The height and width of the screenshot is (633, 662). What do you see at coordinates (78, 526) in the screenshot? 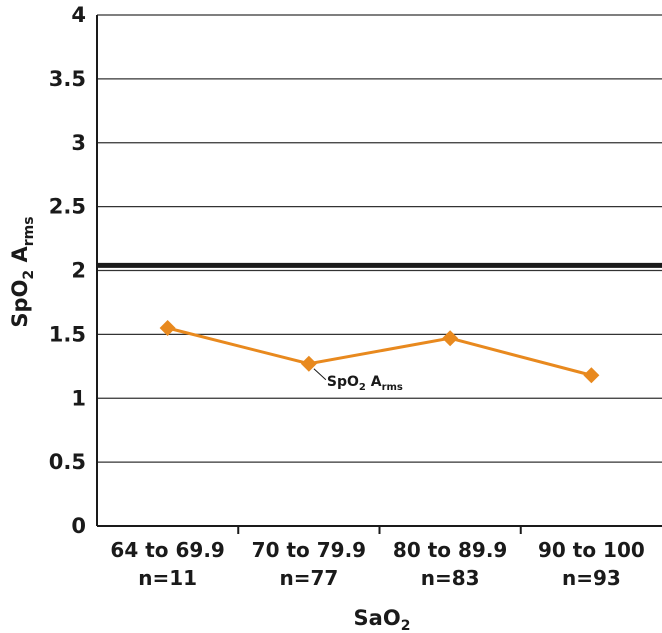
I see `y-tick-label: 0` at bounding box center [78, 526].